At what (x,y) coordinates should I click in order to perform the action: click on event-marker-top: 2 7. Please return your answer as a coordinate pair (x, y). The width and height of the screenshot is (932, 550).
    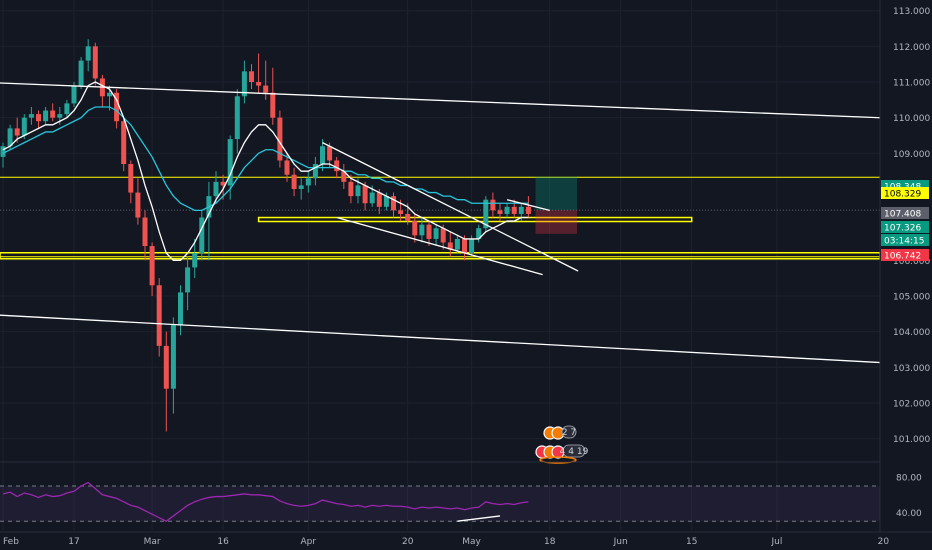
    Looking at the image, I should click on (560, 432).